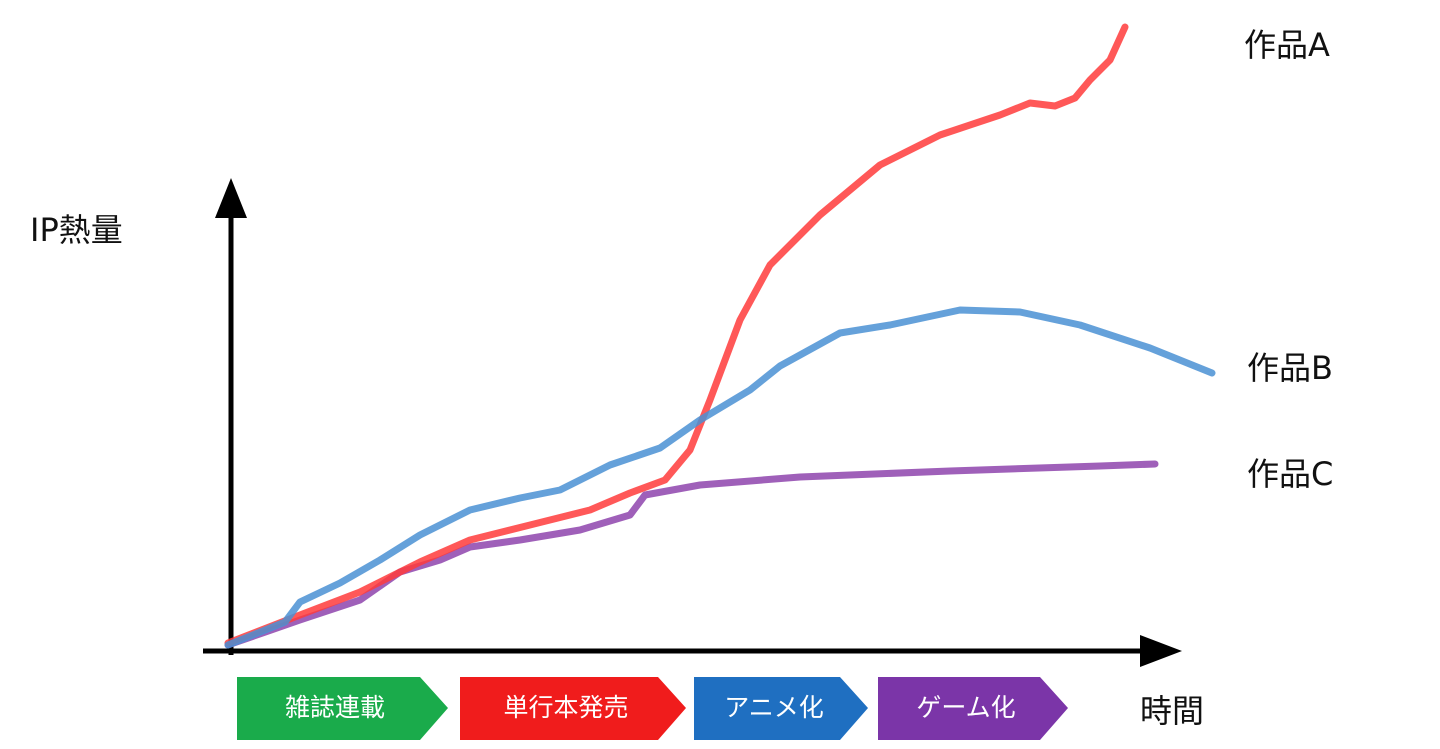 The height and width of the screenshot is (749, 1440). Describe the element at coordinates (1290, 368) in the screenshot. I see `work-label: 作品B` at that location.